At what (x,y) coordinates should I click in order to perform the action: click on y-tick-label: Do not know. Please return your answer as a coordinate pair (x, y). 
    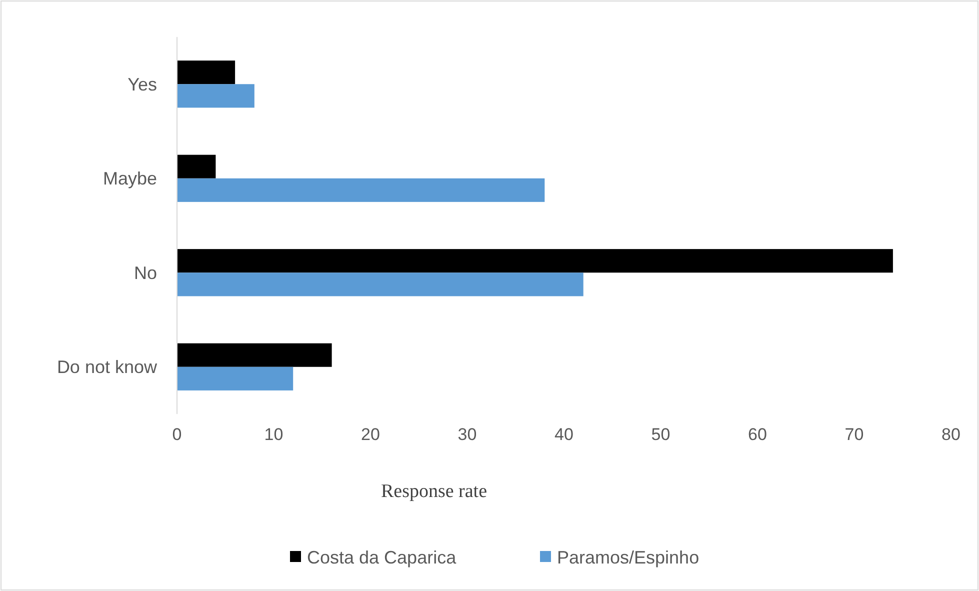
    Looking at the image, I should click on (107, 367).